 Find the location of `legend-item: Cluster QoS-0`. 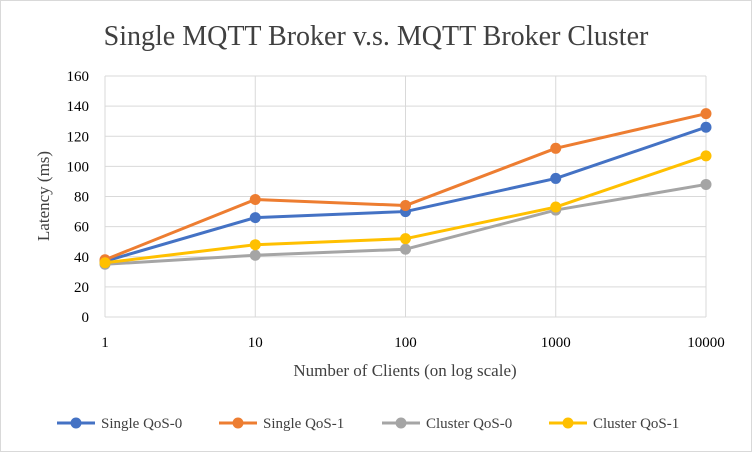

legend-item: Cluster QoS-0 is located at coordinates (447, 424).